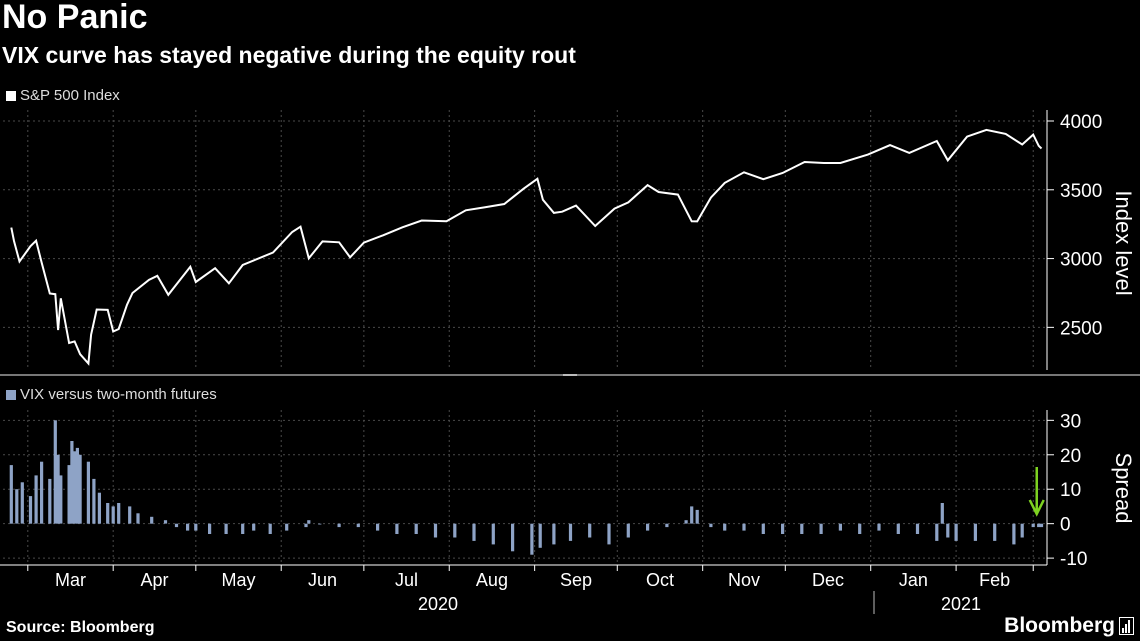  I want to click on ytick-label-top-3500: 3500, so click(1081, 191).